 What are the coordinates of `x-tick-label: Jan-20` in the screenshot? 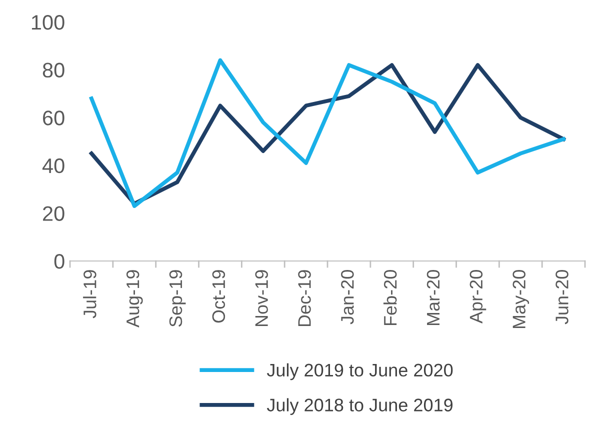 It's located at (347, 297).